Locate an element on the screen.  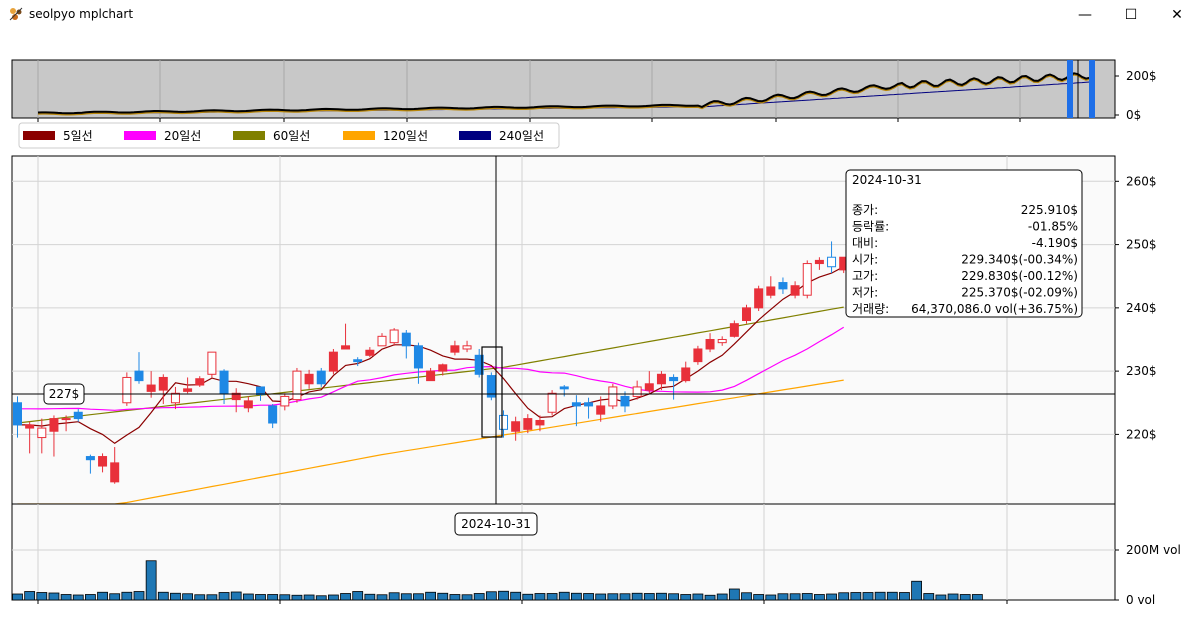
overview-background is located at coordinates (563, 89).